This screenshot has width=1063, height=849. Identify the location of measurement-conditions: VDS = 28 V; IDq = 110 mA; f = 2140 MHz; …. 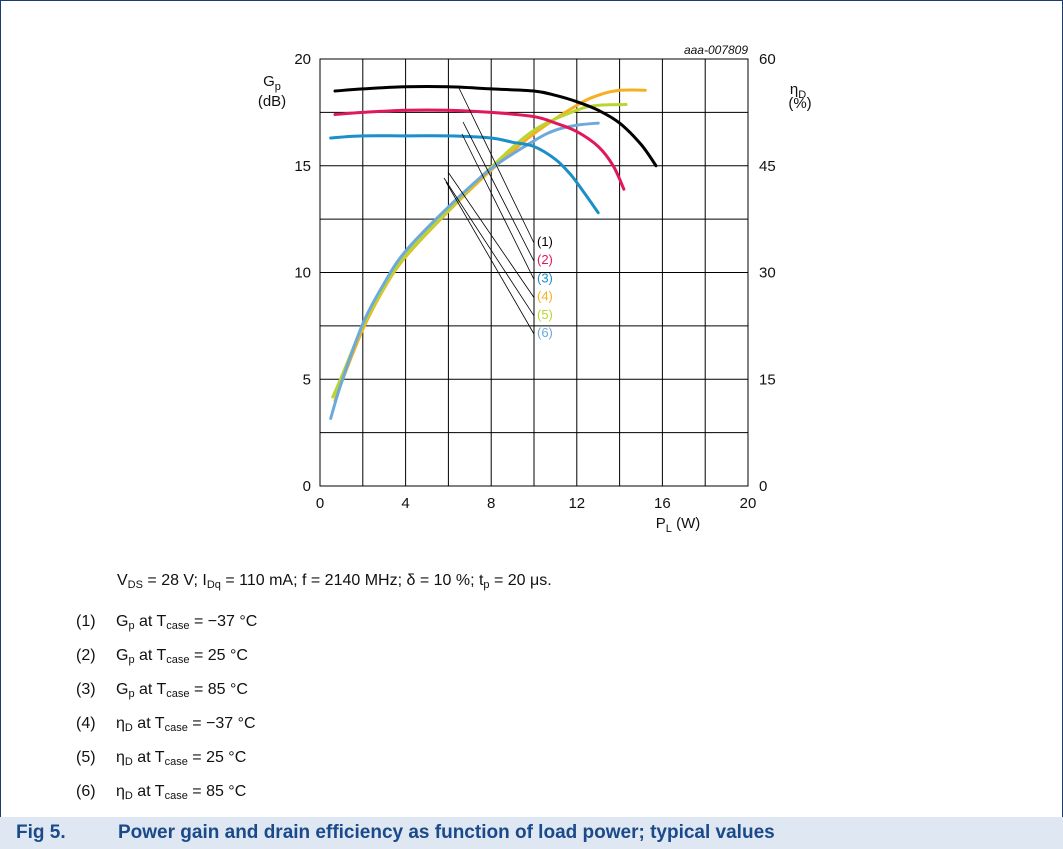
(334, 581).